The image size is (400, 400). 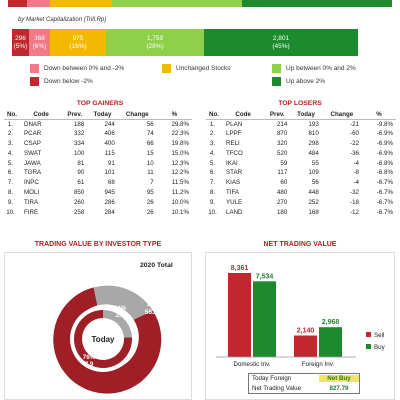 I want to click on bar-data-label: 7,534, so click(x=265, y=276).